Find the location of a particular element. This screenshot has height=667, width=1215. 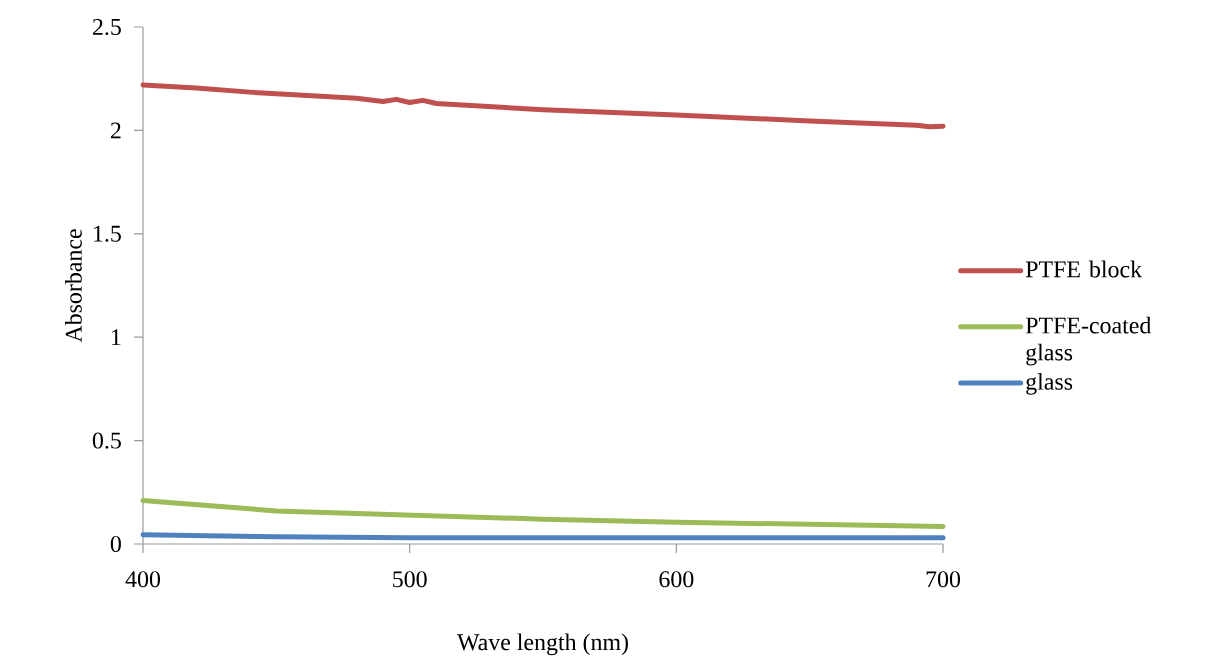

y-tick-label: 0.5 is located at coordinates (106, 440).